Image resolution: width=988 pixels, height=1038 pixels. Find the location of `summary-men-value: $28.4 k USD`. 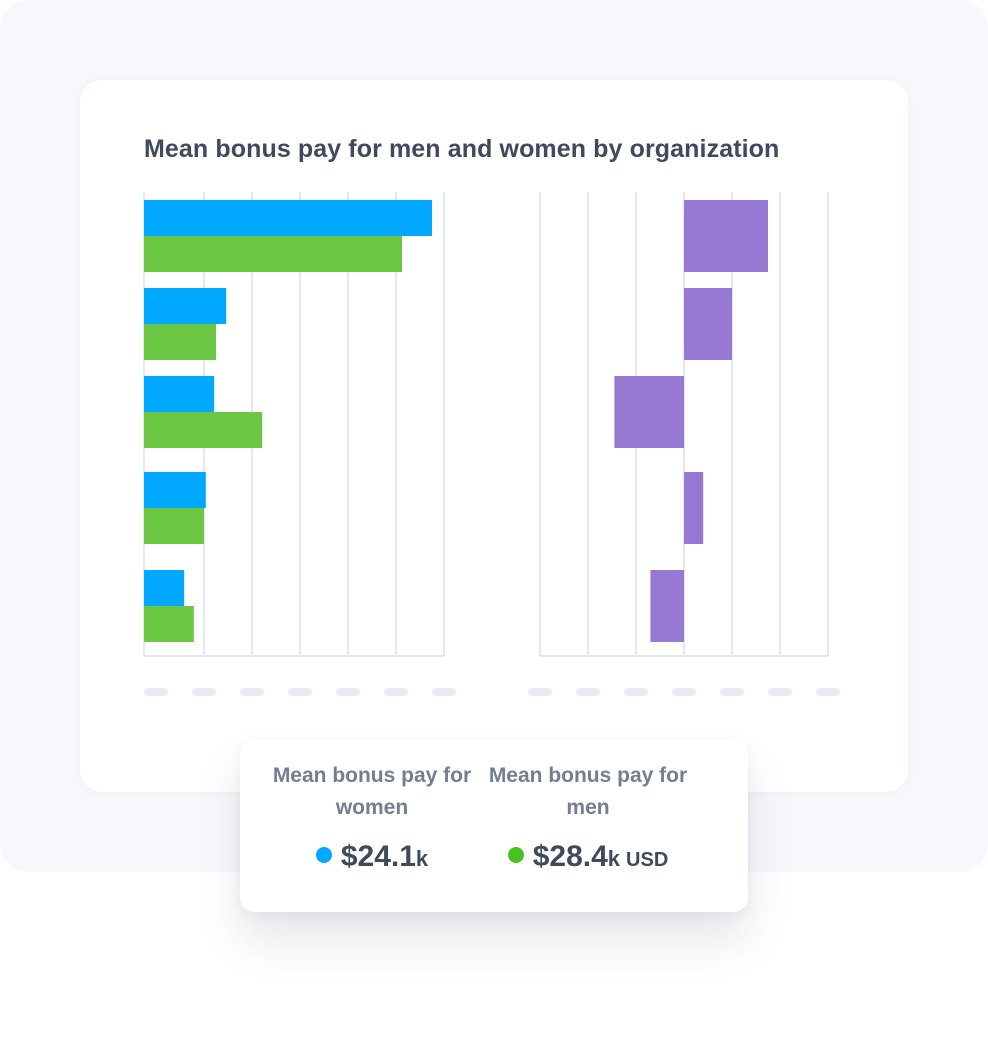

summary-men-value: $28.4 k USD is located at coordinates (588, 857).